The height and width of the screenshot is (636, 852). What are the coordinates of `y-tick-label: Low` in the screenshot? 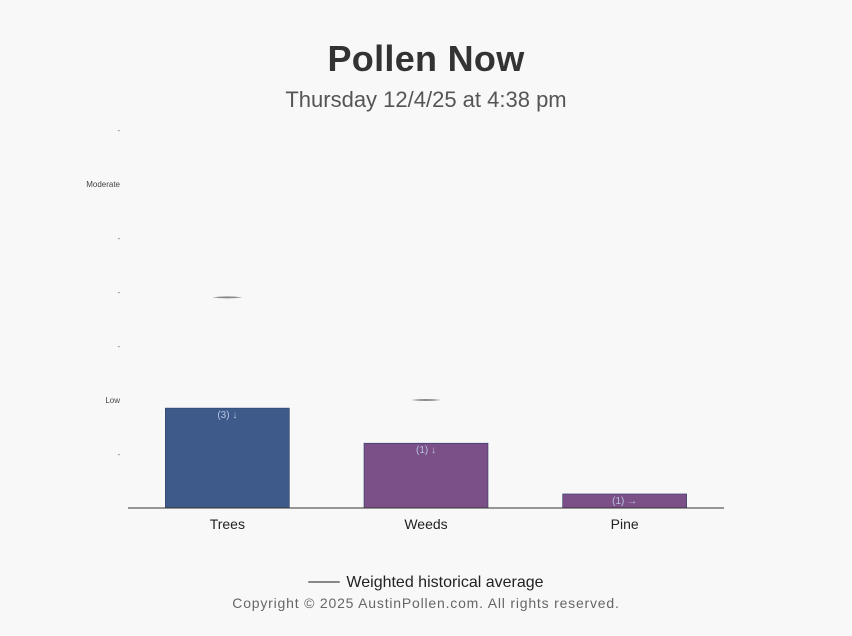 It's located at (112, 400).